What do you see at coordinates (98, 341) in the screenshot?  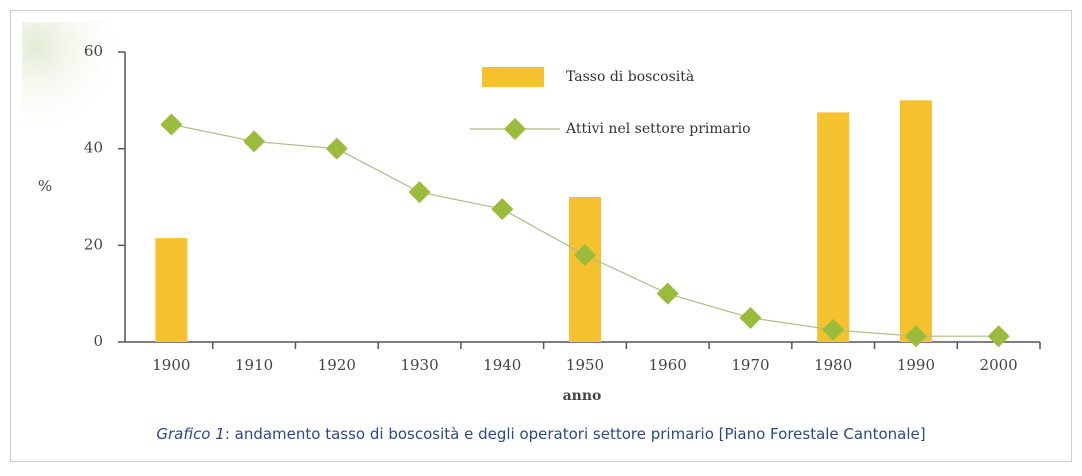 I see `y-tick-label: 0` at bounding box center [98, 341].